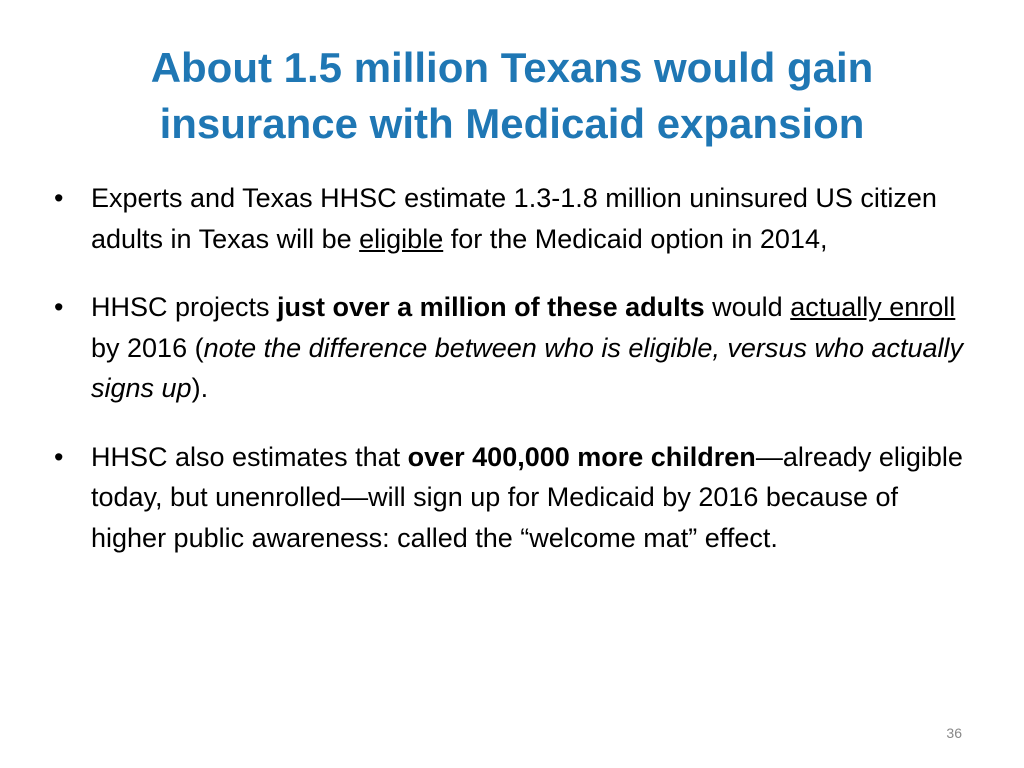 The image size is (1024, 768). What do you see at coordinates (512, 67) in the screenshot?
I see `slide-title-line: About 1.5 million Texans would gain` at bounding box center [512, 67].